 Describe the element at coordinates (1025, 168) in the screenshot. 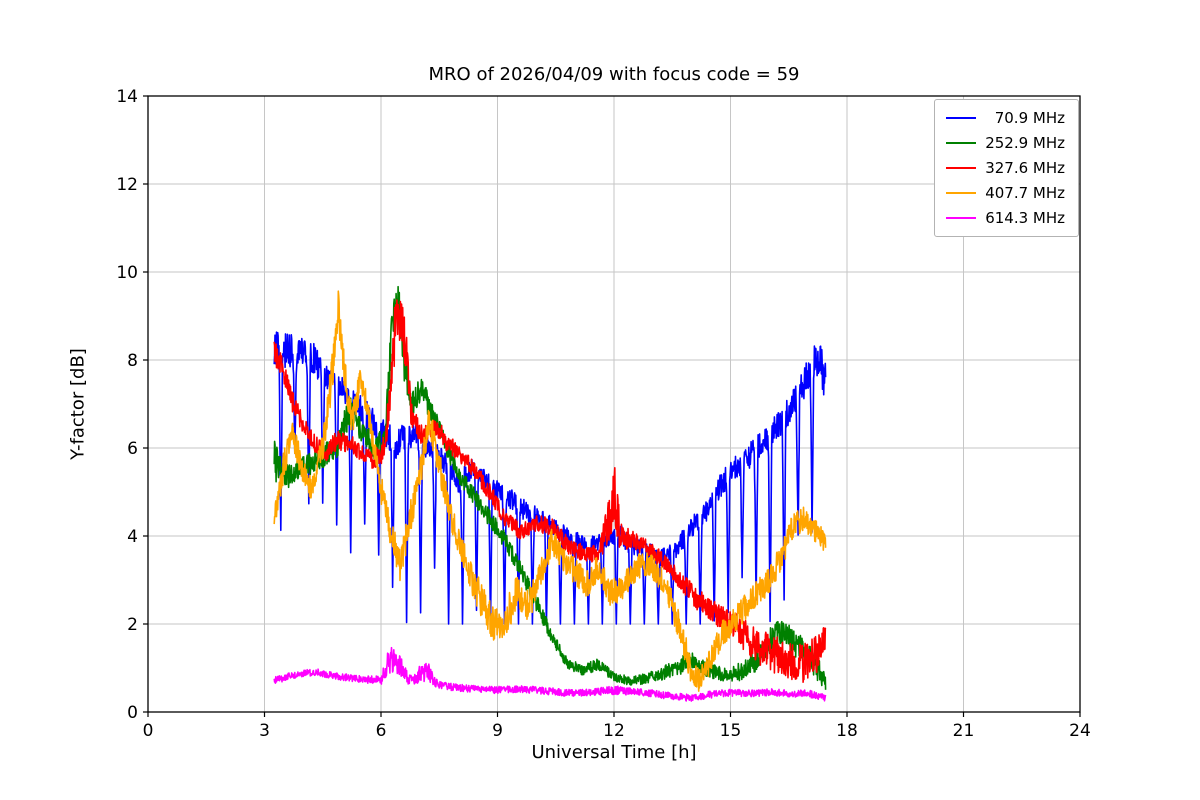

I see `legend-label: 327.6 MHz` at that location.